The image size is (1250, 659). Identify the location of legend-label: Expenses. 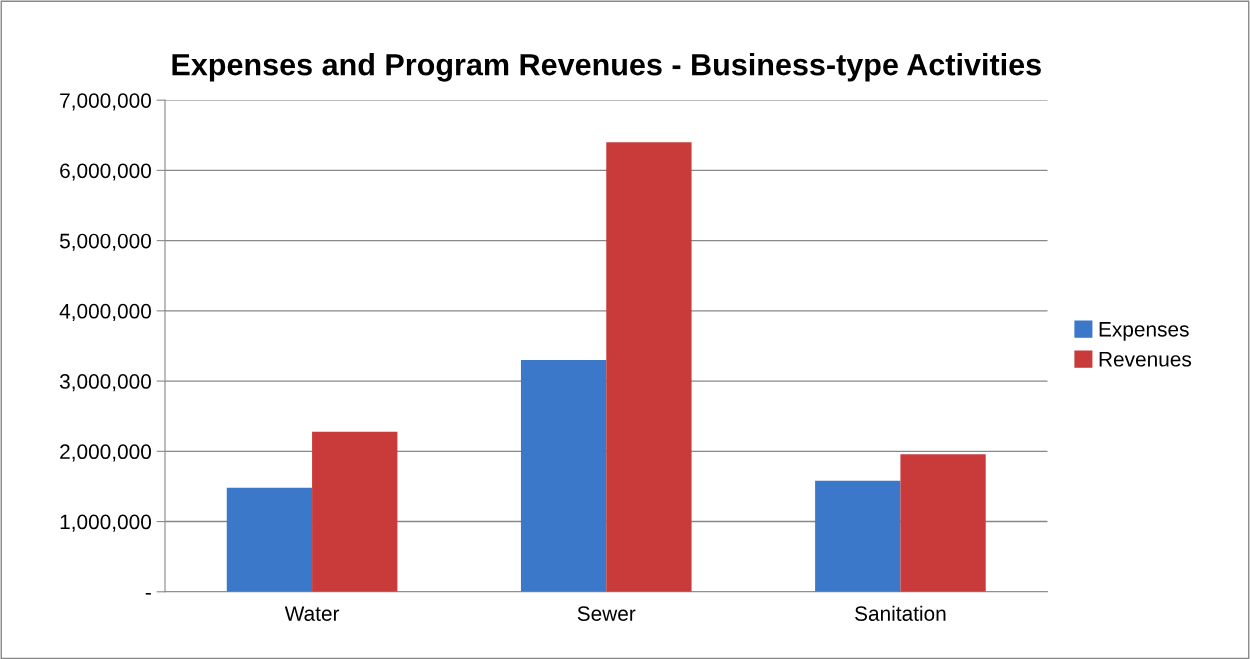
(1144, 331).